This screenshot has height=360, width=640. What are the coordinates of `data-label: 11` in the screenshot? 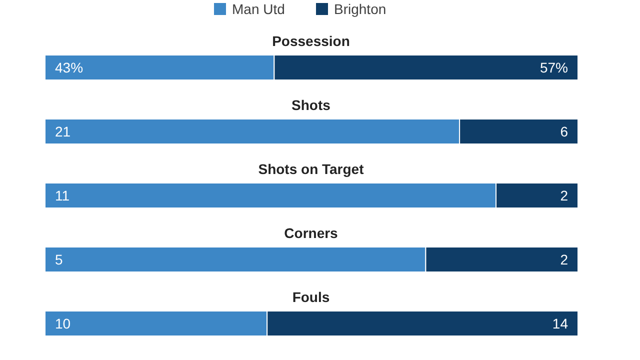 It's located at (62, 196).